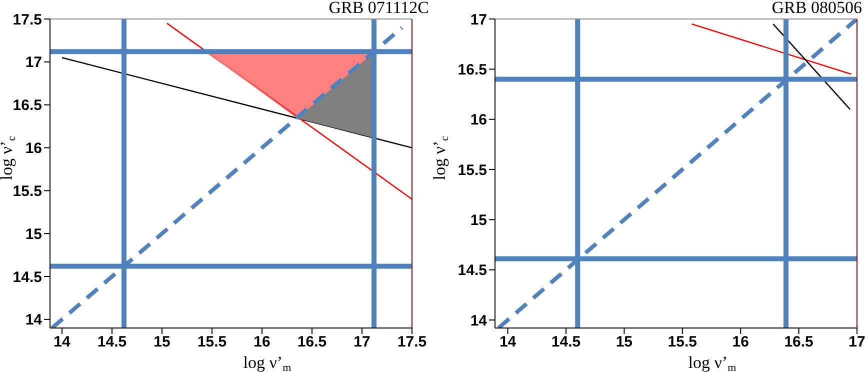 The image size is (866, 372). I want to click on chart-title: GRB 080506, so click(817, 9).